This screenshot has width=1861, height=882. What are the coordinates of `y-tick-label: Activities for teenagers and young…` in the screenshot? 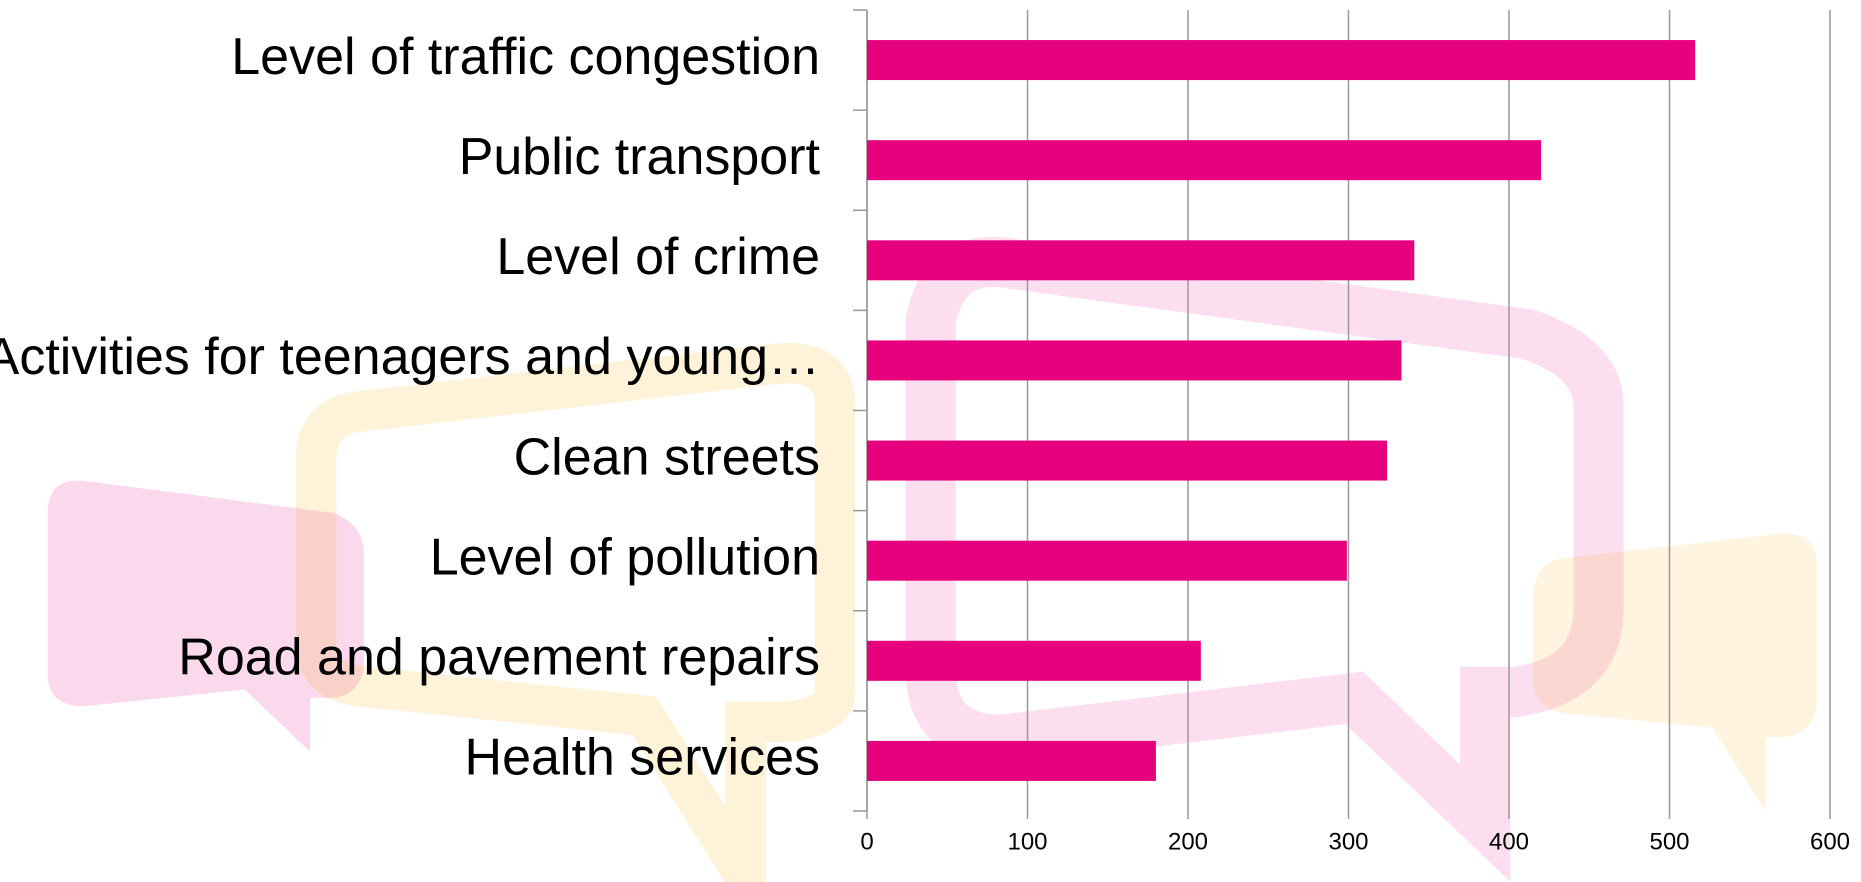 It's located at (410, 357).